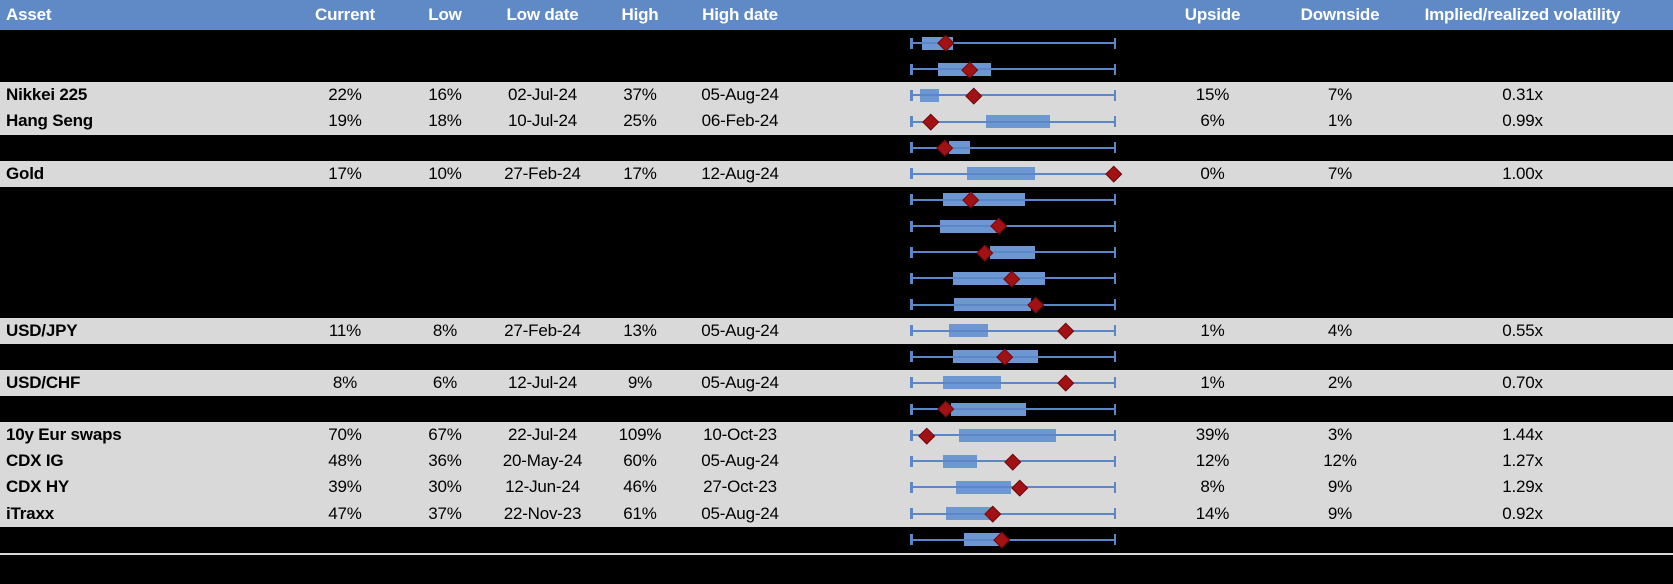  I want to click on high-date-cell: 10-Oct-23, so click(740, 435).